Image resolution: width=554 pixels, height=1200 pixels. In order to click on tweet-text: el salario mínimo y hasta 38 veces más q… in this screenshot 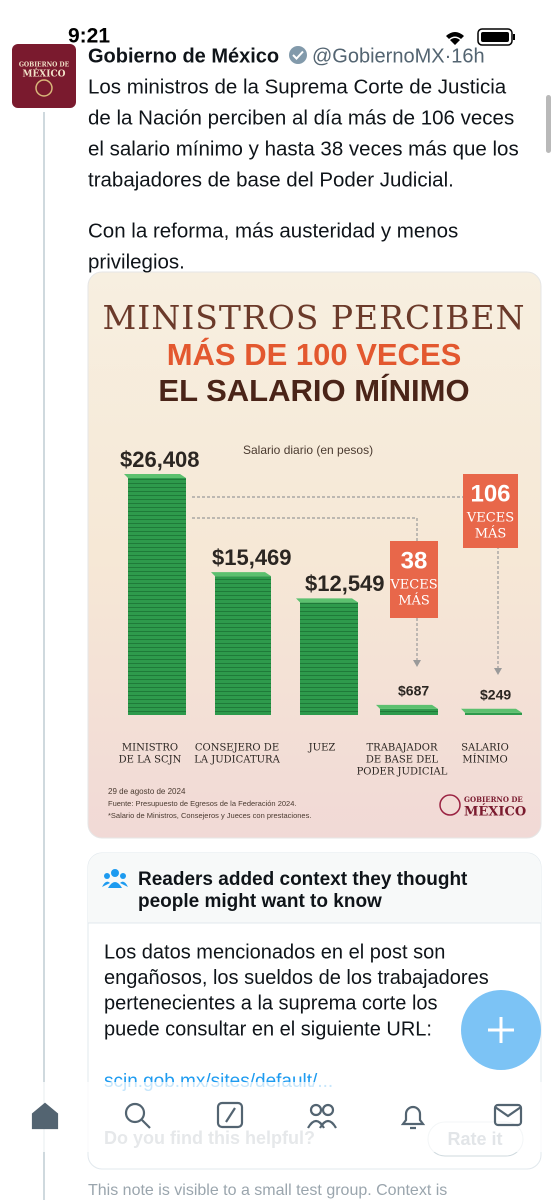, I will do `click(303, 148)`.